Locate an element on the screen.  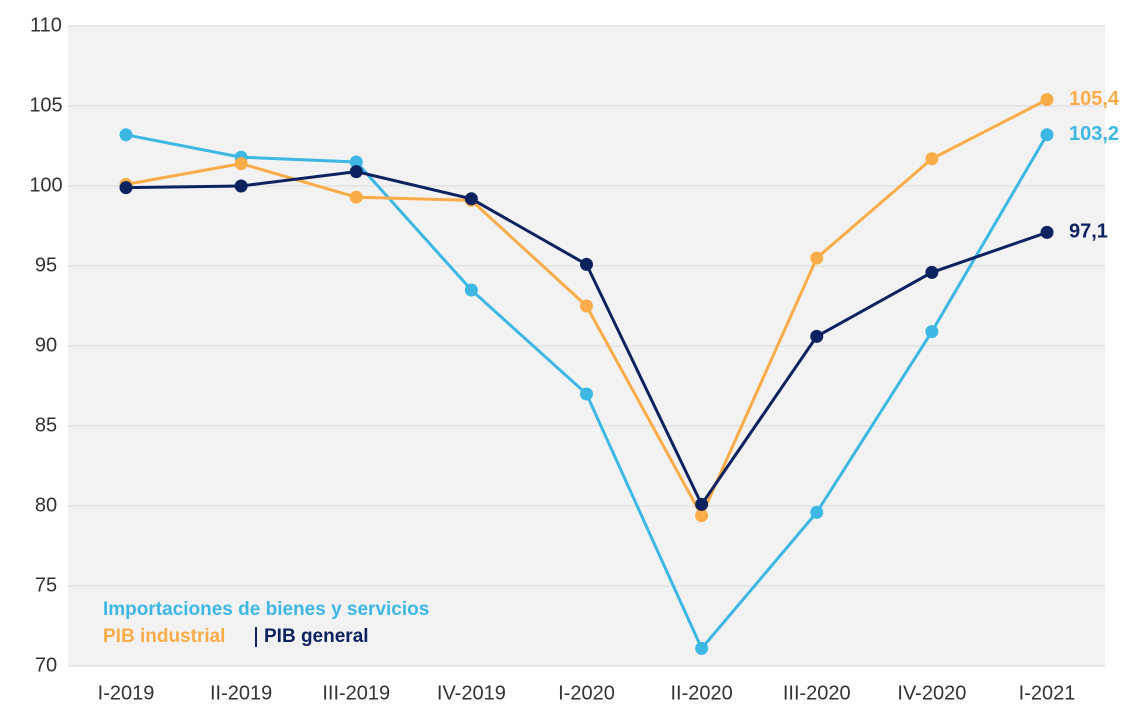
x-tick-label: III-2019 is located at coordinates (356, 693).